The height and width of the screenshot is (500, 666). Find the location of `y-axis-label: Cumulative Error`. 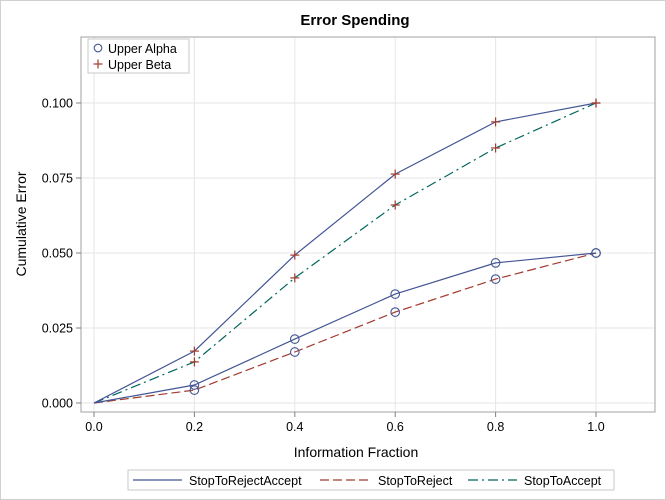

y-axis-label: Cumulative Error is located at coordinates (21, 223).